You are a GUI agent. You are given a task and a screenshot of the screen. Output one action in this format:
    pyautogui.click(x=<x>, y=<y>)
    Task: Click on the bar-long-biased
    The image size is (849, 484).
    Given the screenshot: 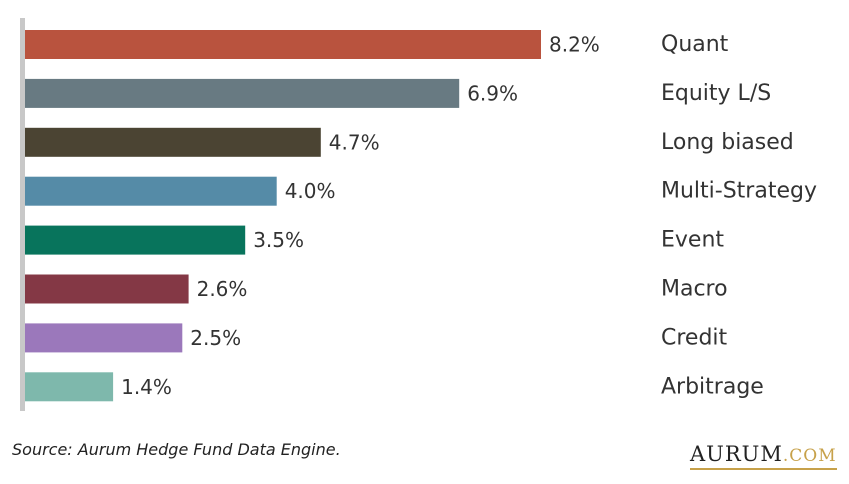 What is the action you would take?
    pyautogui.click(x=173, y=142)
    